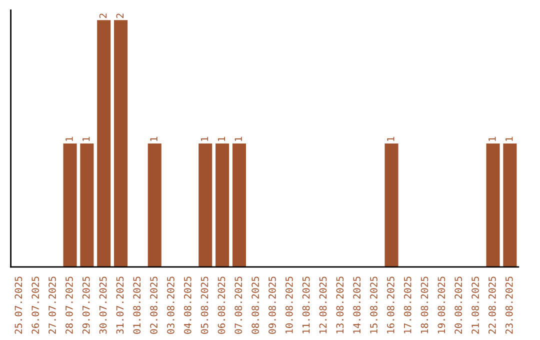 The width and height of the screenshot is (540, 340). I want to click on x-tick-label: 05.08.2025, so click(204, 305).